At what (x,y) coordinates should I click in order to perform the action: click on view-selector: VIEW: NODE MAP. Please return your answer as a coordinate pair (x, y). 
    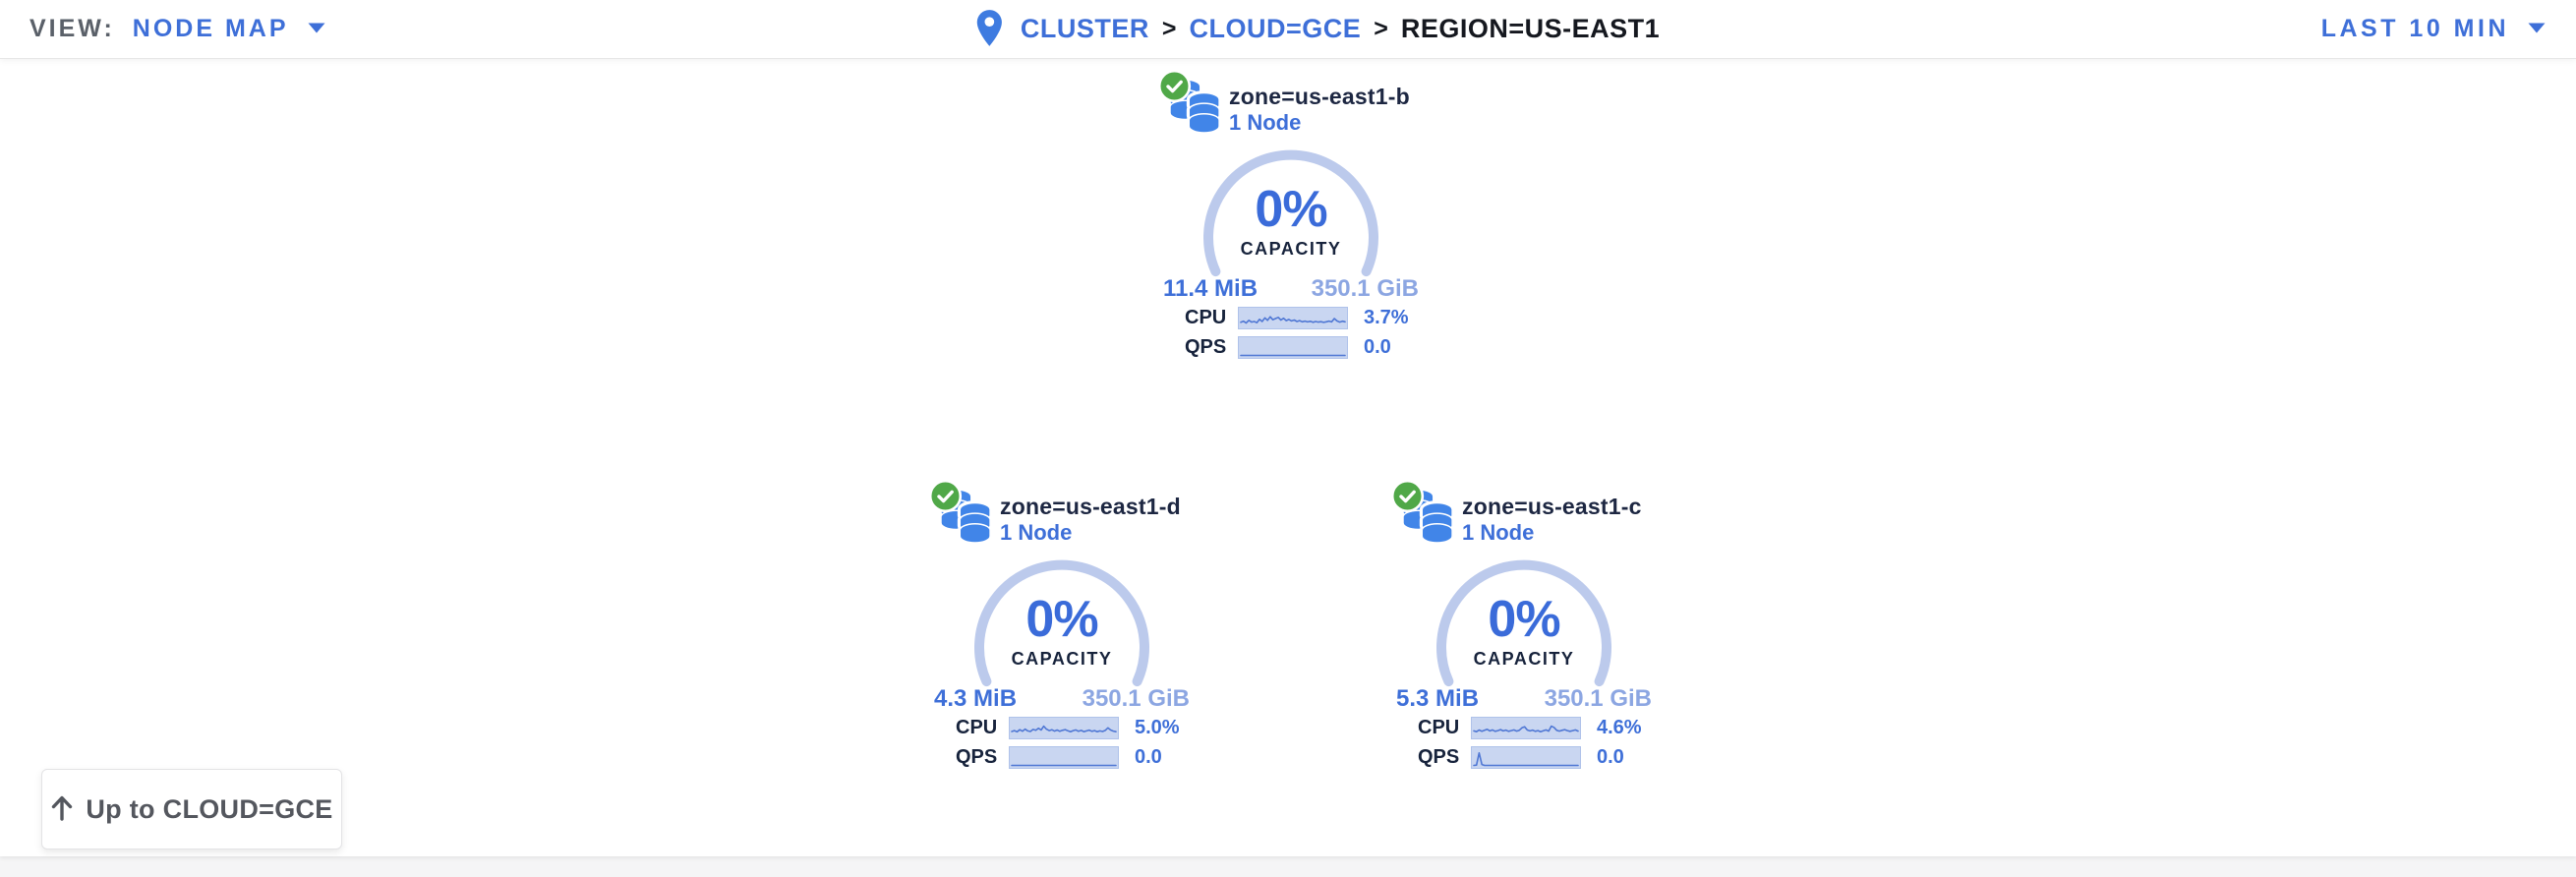
    Looking at the image, I should click on (177, 29).